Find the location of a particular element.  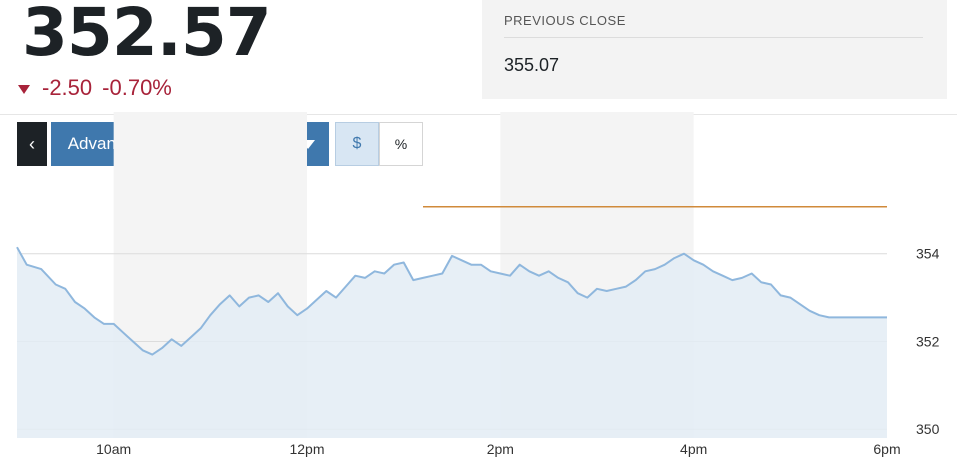

price-change: -2.50 -0.70% is located at coordinates (95, 88).